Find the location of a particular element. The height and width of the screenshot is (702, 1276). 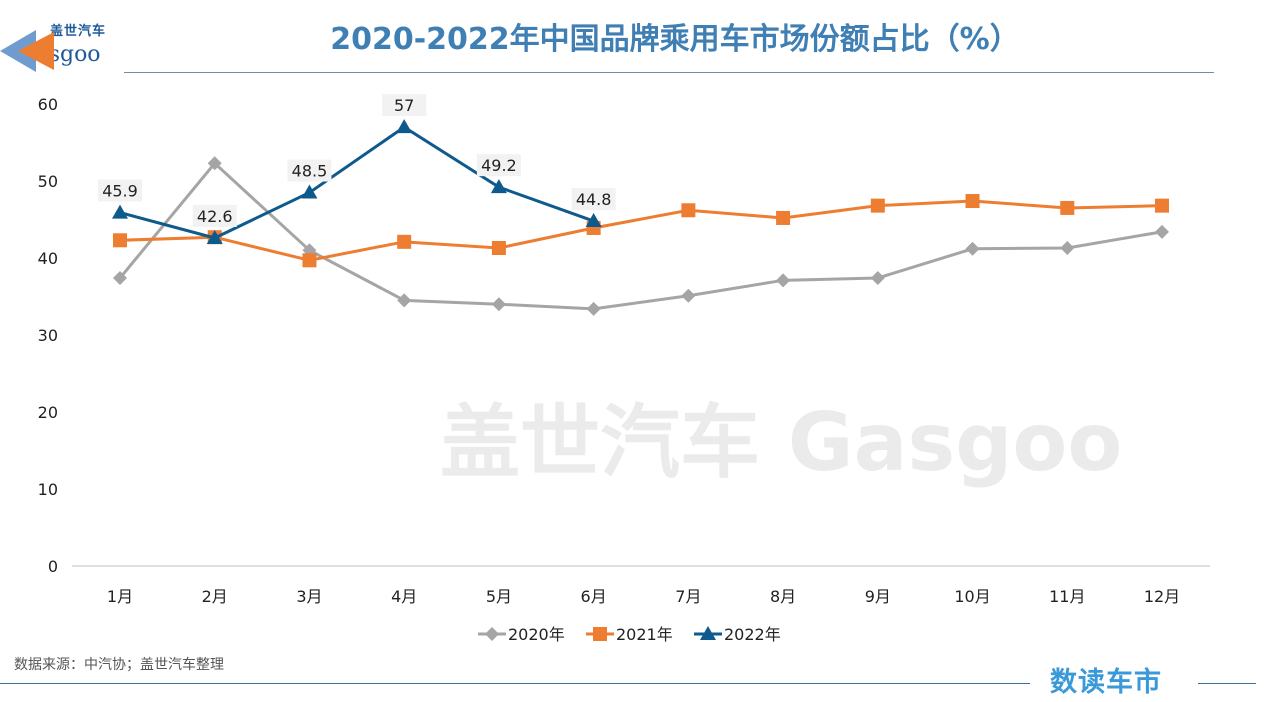

y-tick-label: 10 is located at coordinates (48, 489).